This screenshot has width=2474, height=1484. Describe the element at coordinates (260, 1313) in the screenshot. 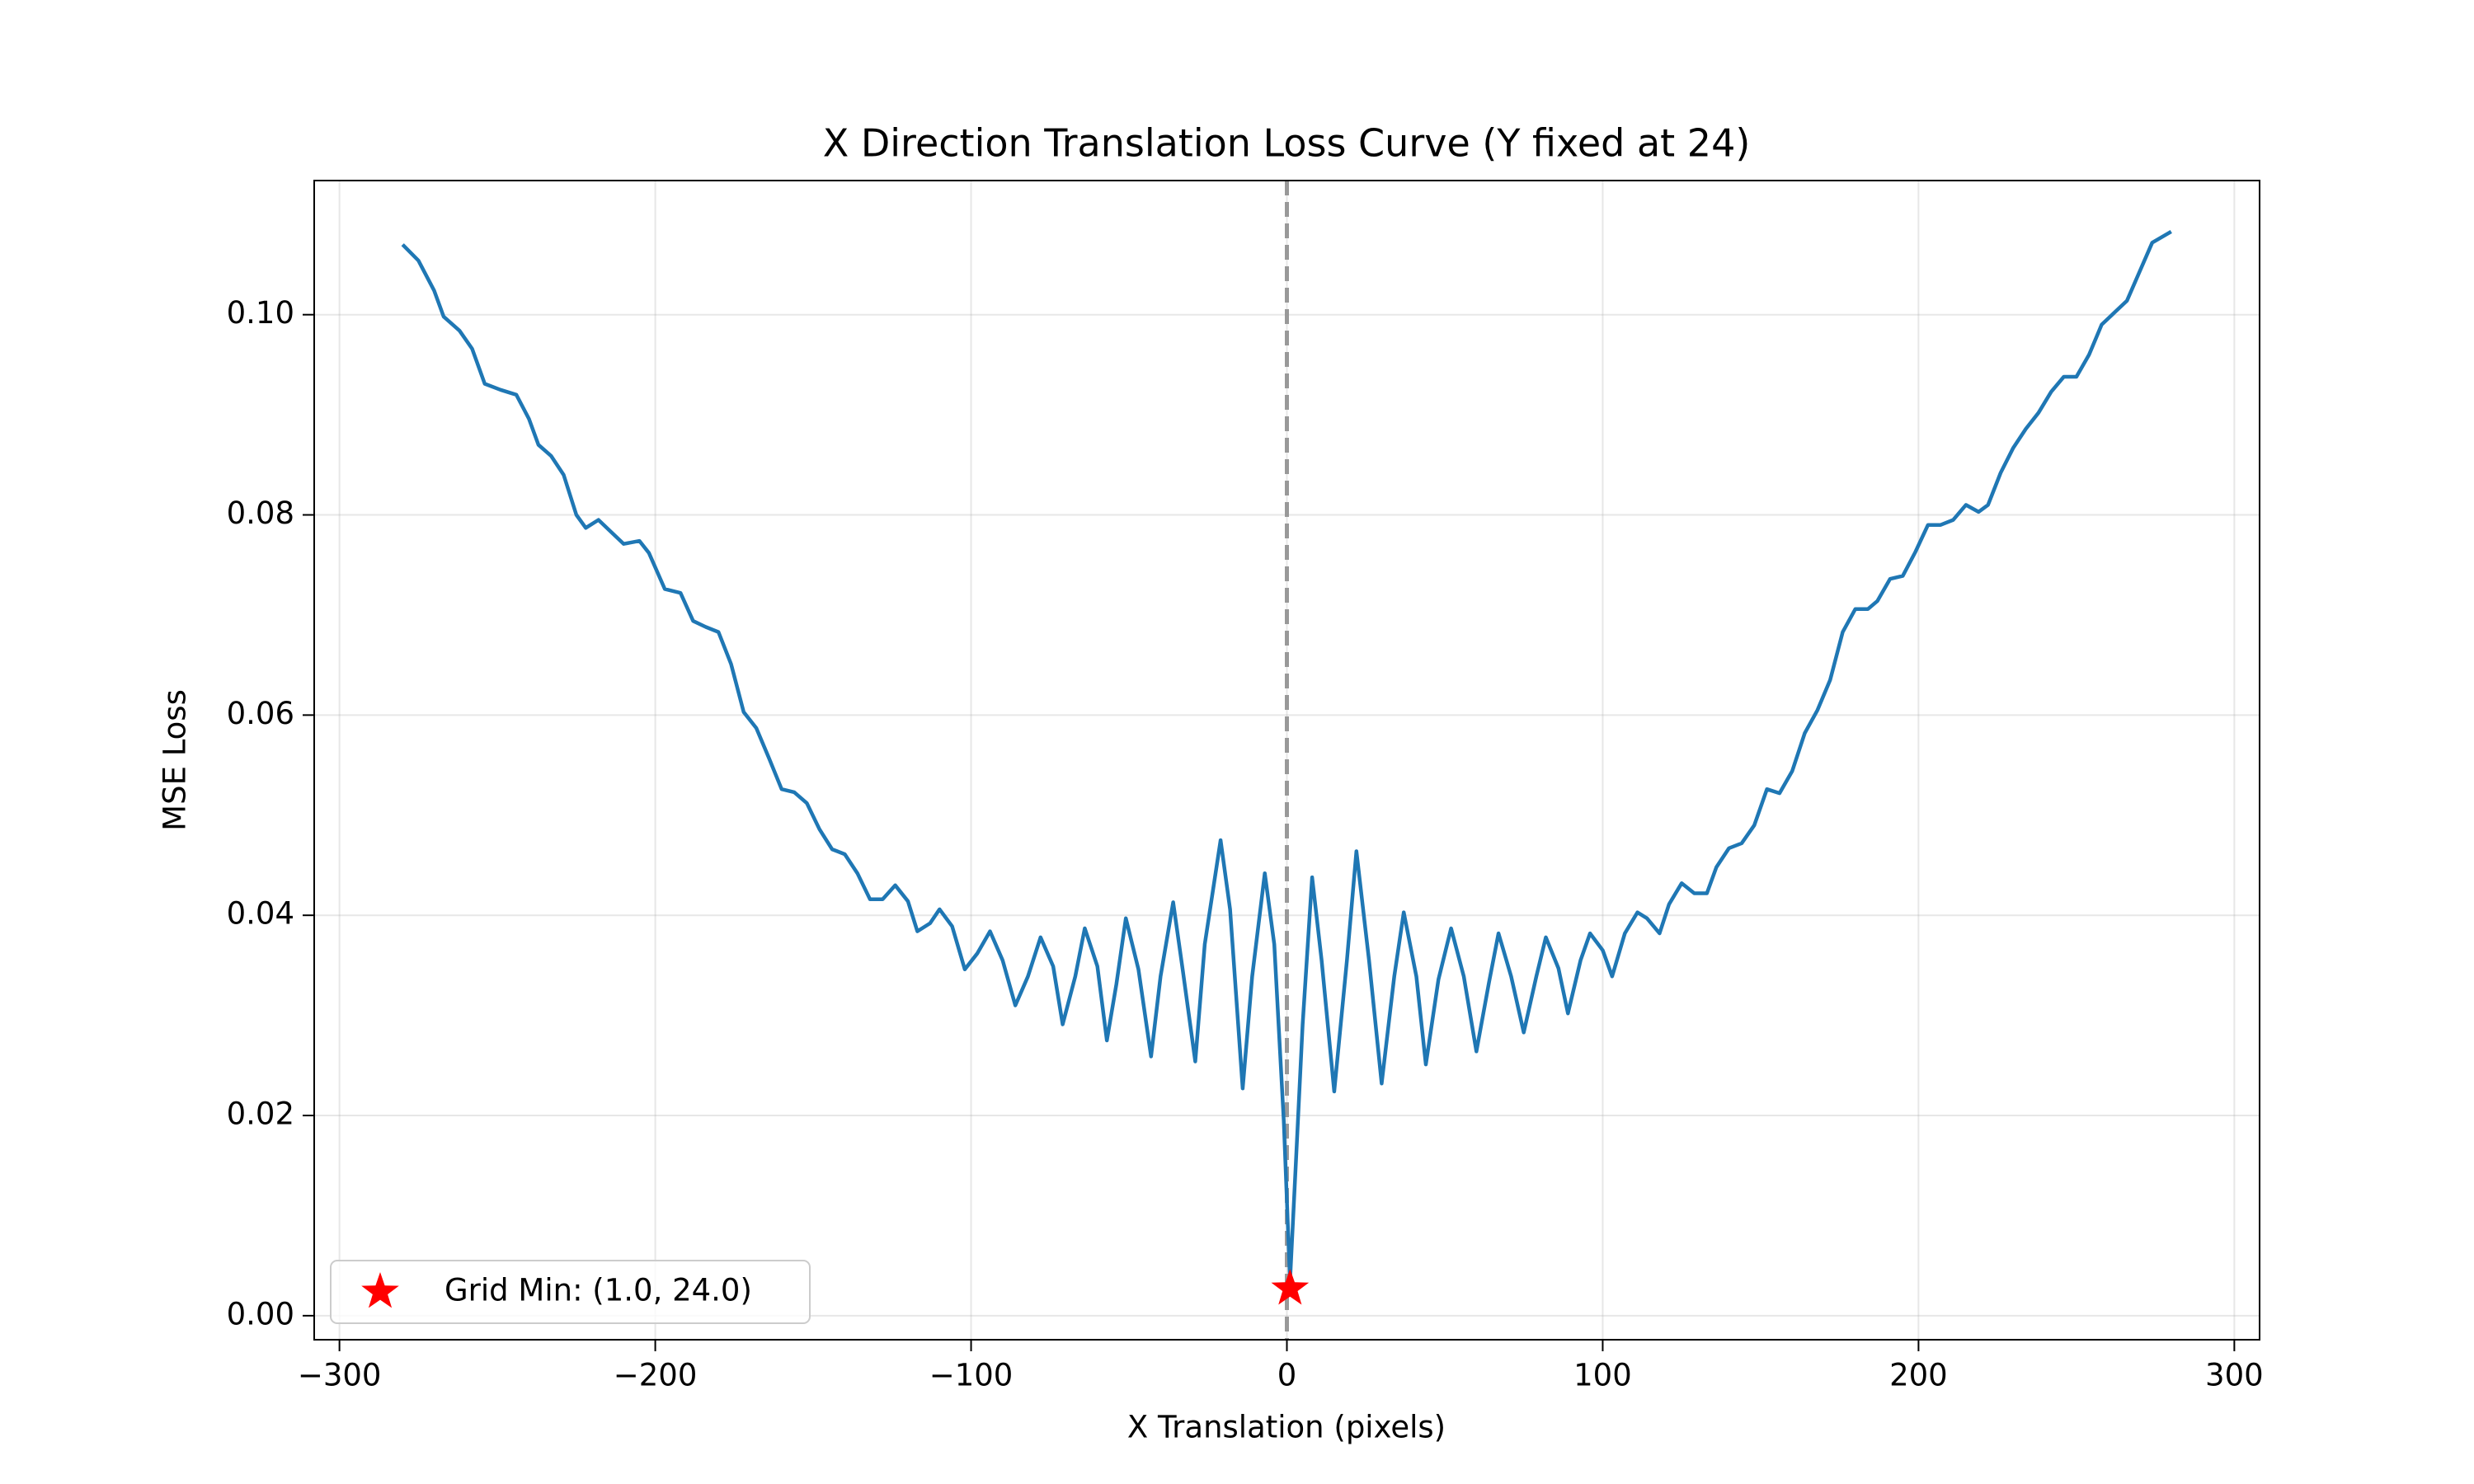

I see `y-tick-label: 0.00` at that location.